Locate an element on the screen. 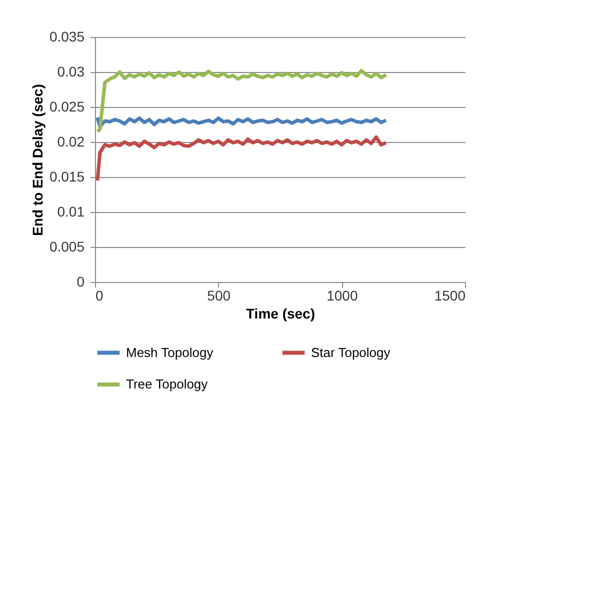  y-tick-label: 0.025 is located at coordinates (67, 106).